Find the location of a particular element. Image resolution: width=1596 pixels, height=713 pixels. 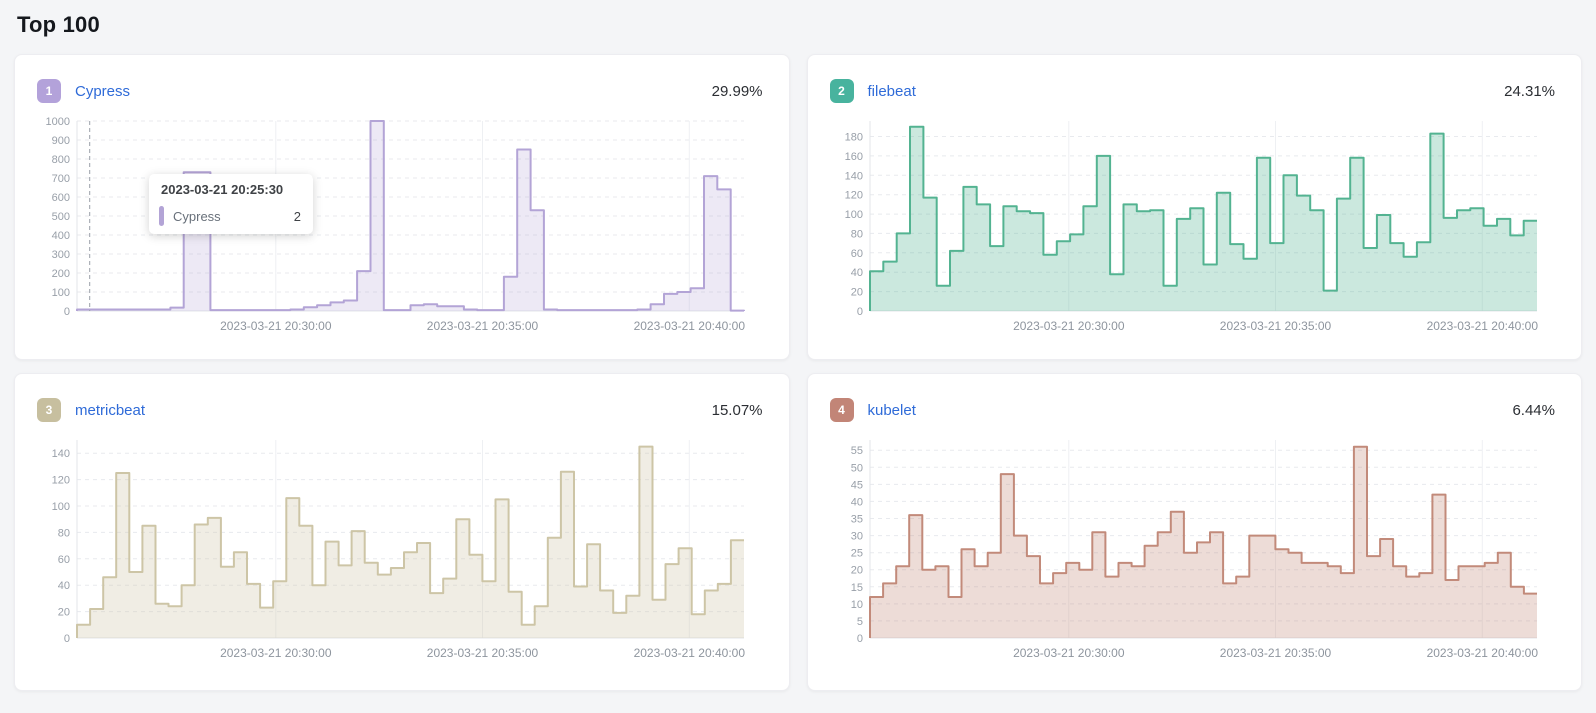

tooltip-series-value: 2 is located at coordinates (297, 216).